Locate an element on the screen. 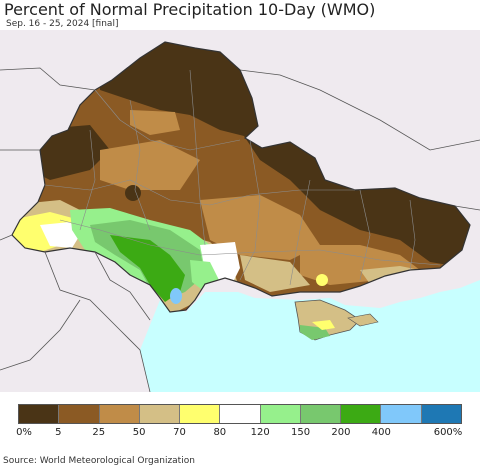 This screenshot has height=470, width=480. legend-tick-label: 50 is located at coordinates (139, 432).